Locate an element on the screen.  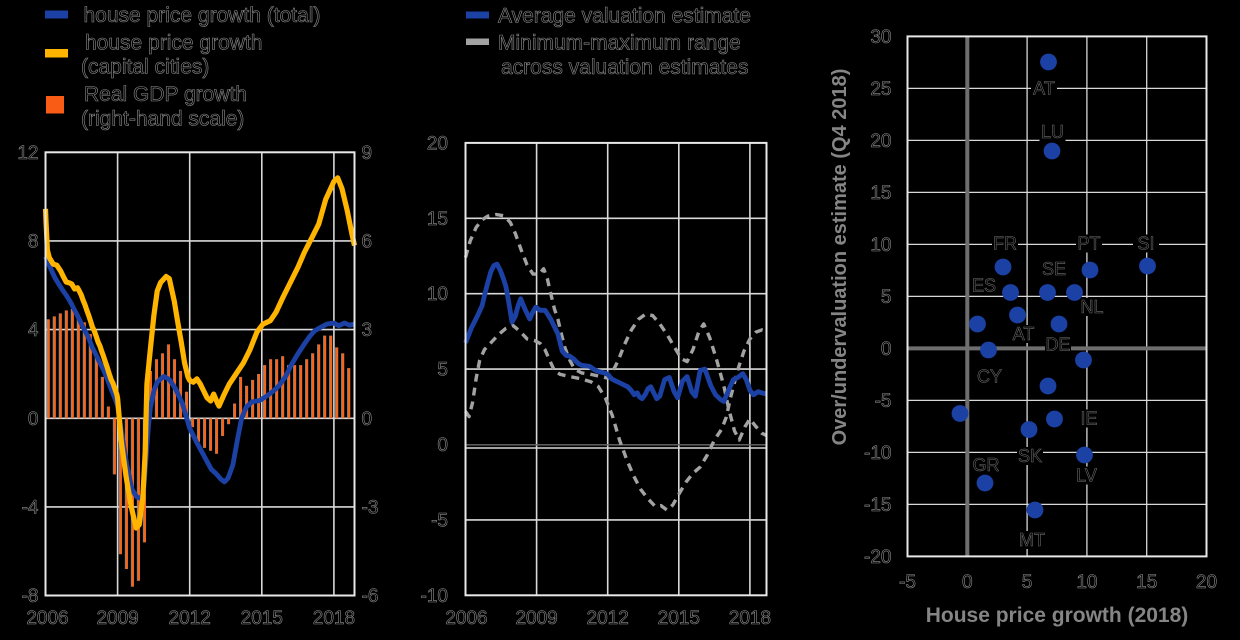
svg-text: DE is located at coordinates (1057, 345).